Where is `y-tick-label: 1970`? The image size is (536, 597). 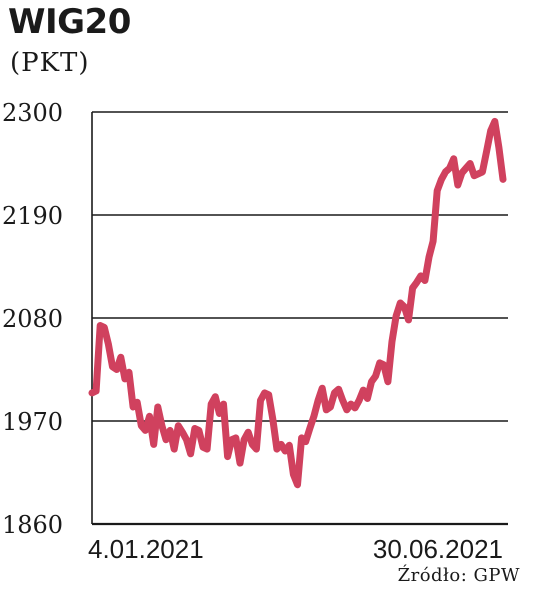
y-tick-label: 1970 is located at coordinates (32, 422).